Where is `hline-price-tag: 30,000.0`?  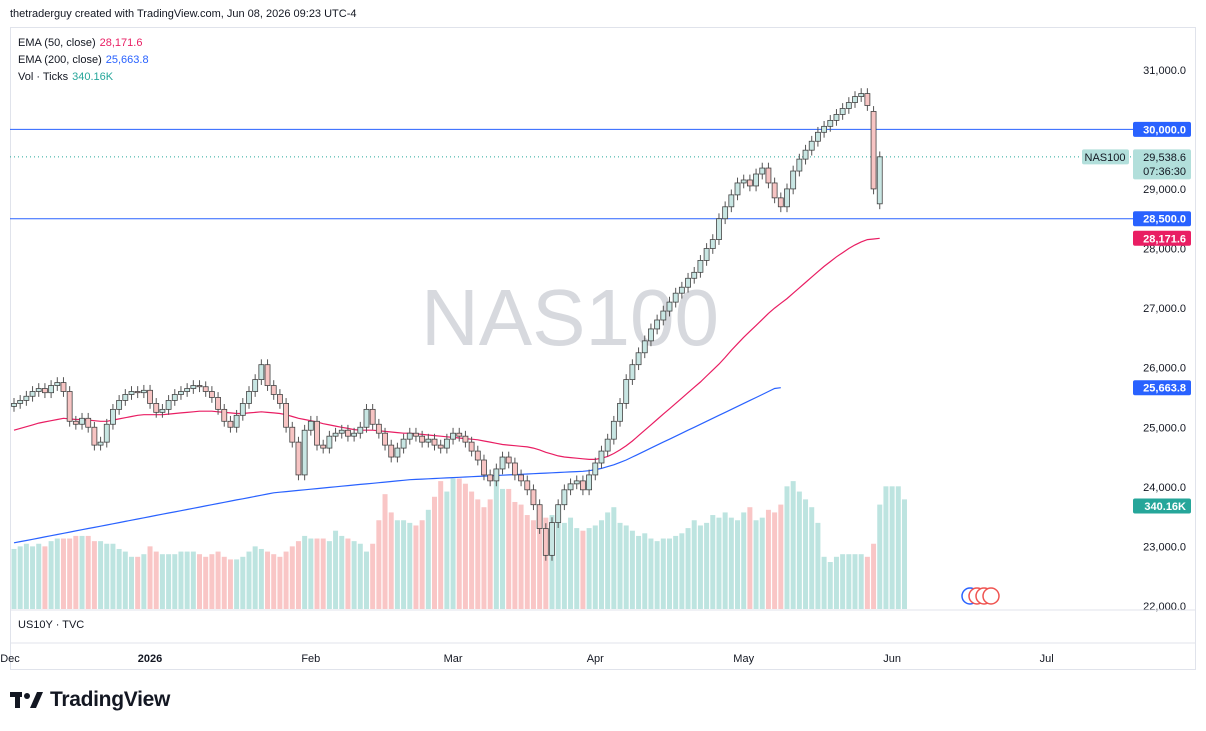 hline-price-tag: 30,000.0 is located at coordinates (1162, 129).